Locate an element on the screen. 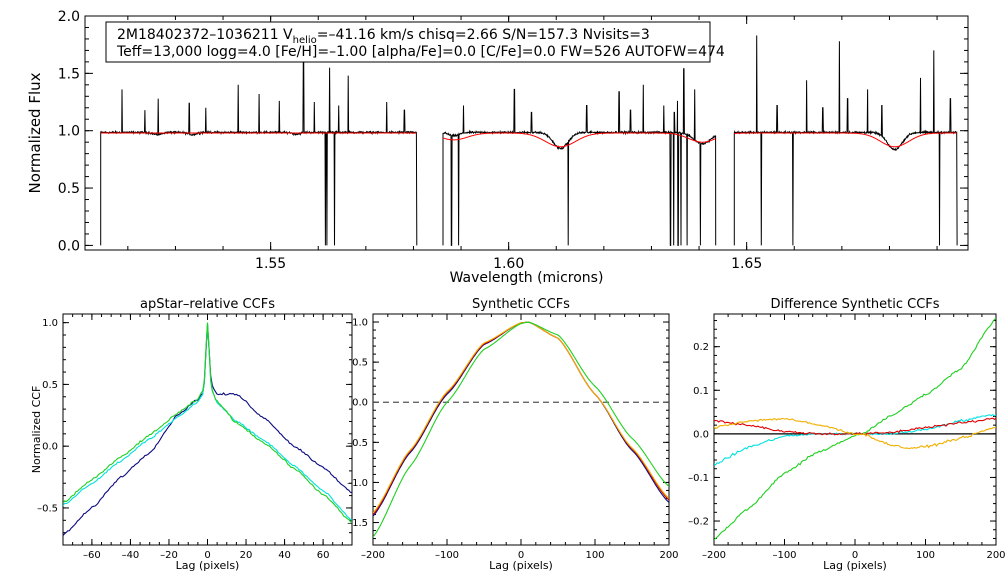  ccf_apstar-xtick-label: 20 is located at coordinates (246, 555).